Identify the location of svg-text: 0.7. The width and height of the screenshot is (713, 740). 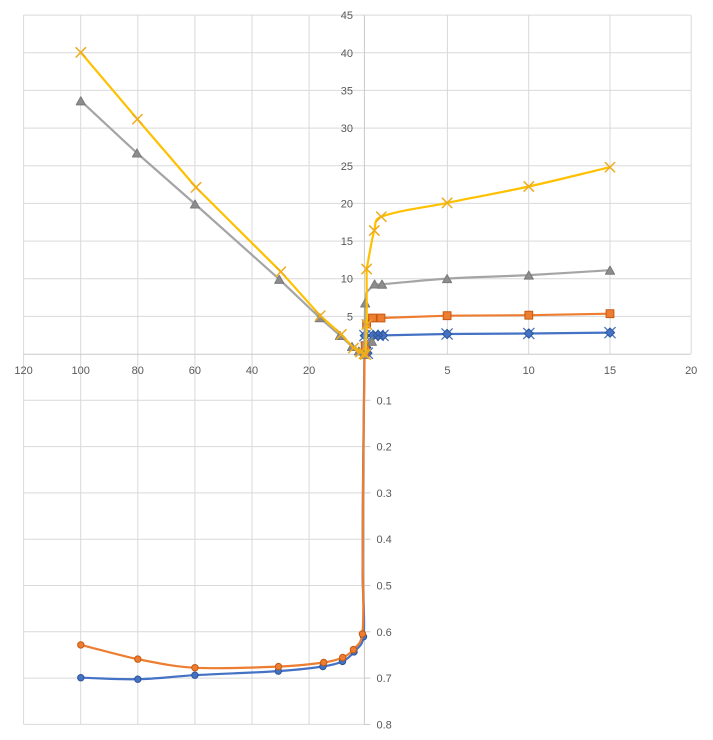
(384, 679).